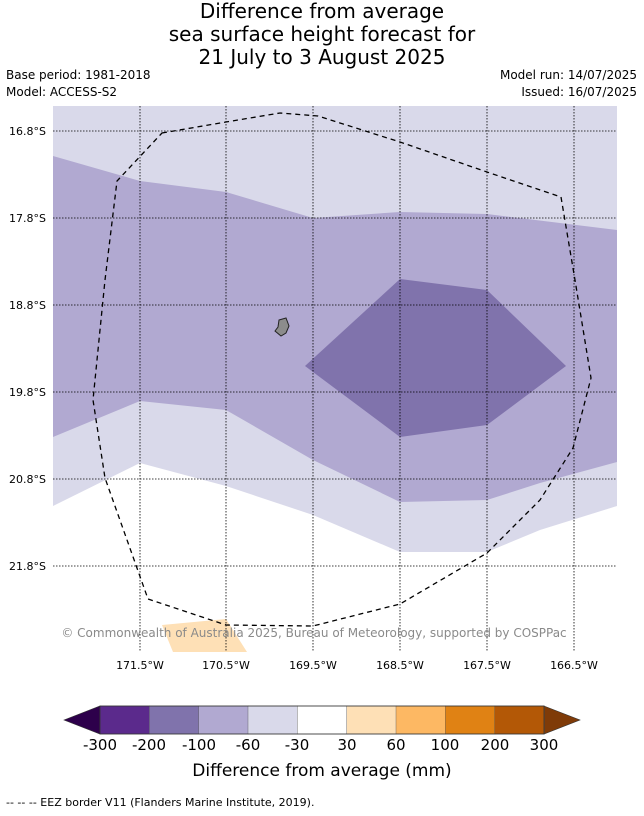  Describe the element at coordinates (495, 745) in the screenshot. I see `colorbar-tick: 200` at that location.